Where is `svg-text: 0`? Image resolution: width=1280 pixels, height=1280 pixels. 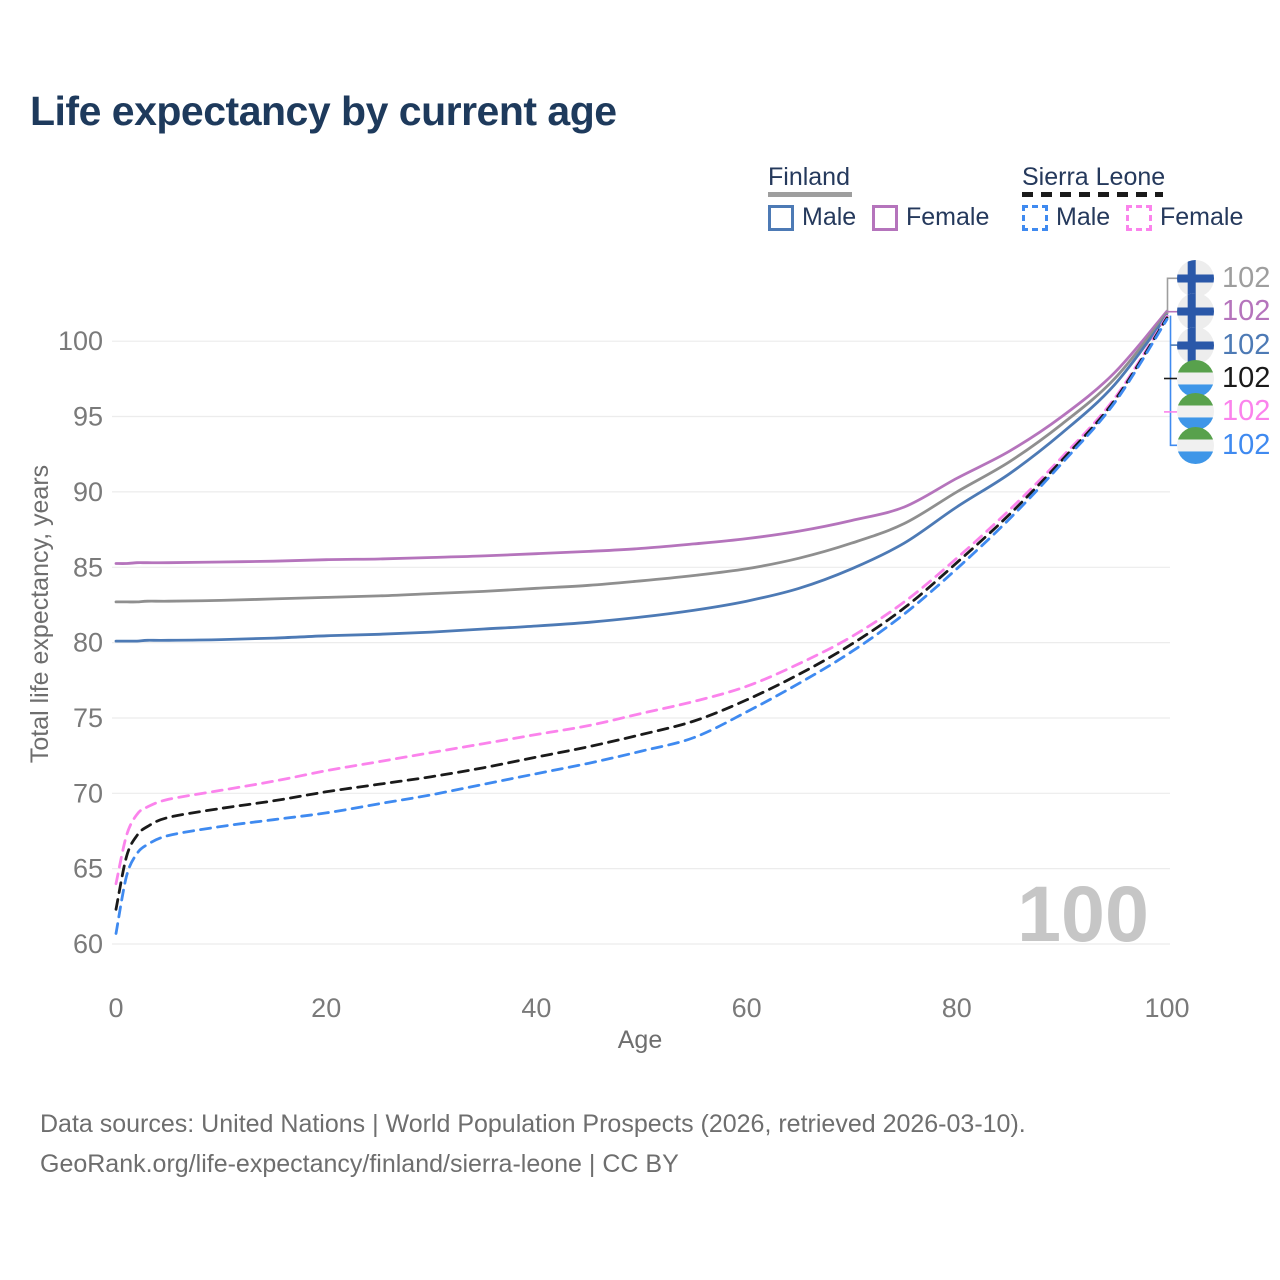 svg-text: 0 is located at coordinates (115, 1008).